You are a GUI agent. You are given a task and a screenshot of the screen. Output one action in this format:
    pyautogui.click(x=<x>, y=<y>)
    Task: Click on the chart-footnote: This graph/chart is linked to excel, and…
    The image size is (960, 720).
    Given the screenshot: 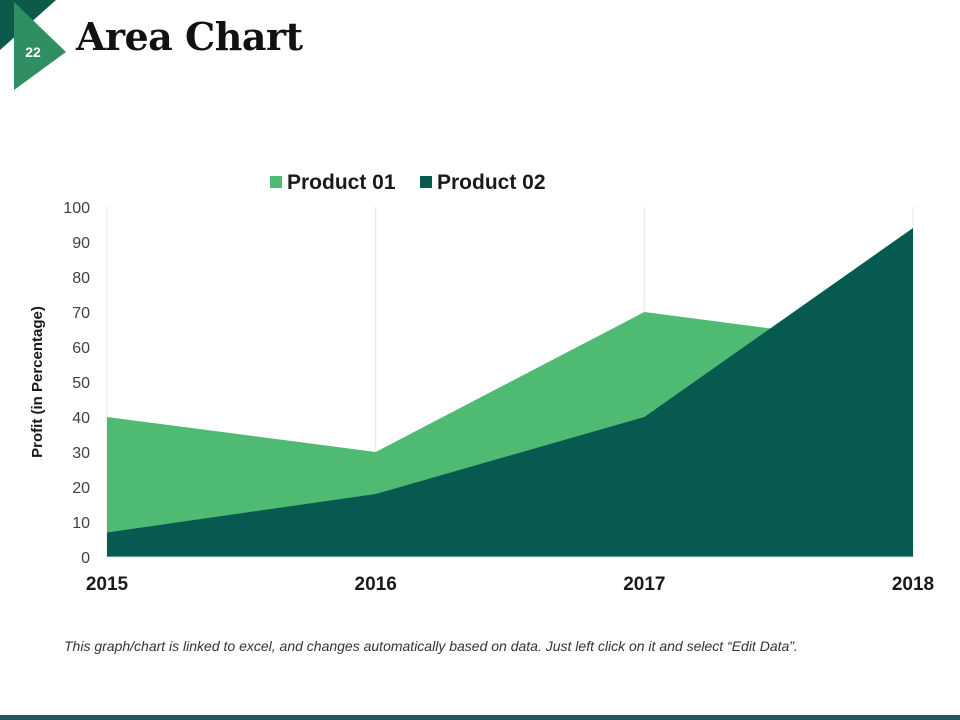 What is the action you would take?
    pyautogui.click(x=431, y=646)
    